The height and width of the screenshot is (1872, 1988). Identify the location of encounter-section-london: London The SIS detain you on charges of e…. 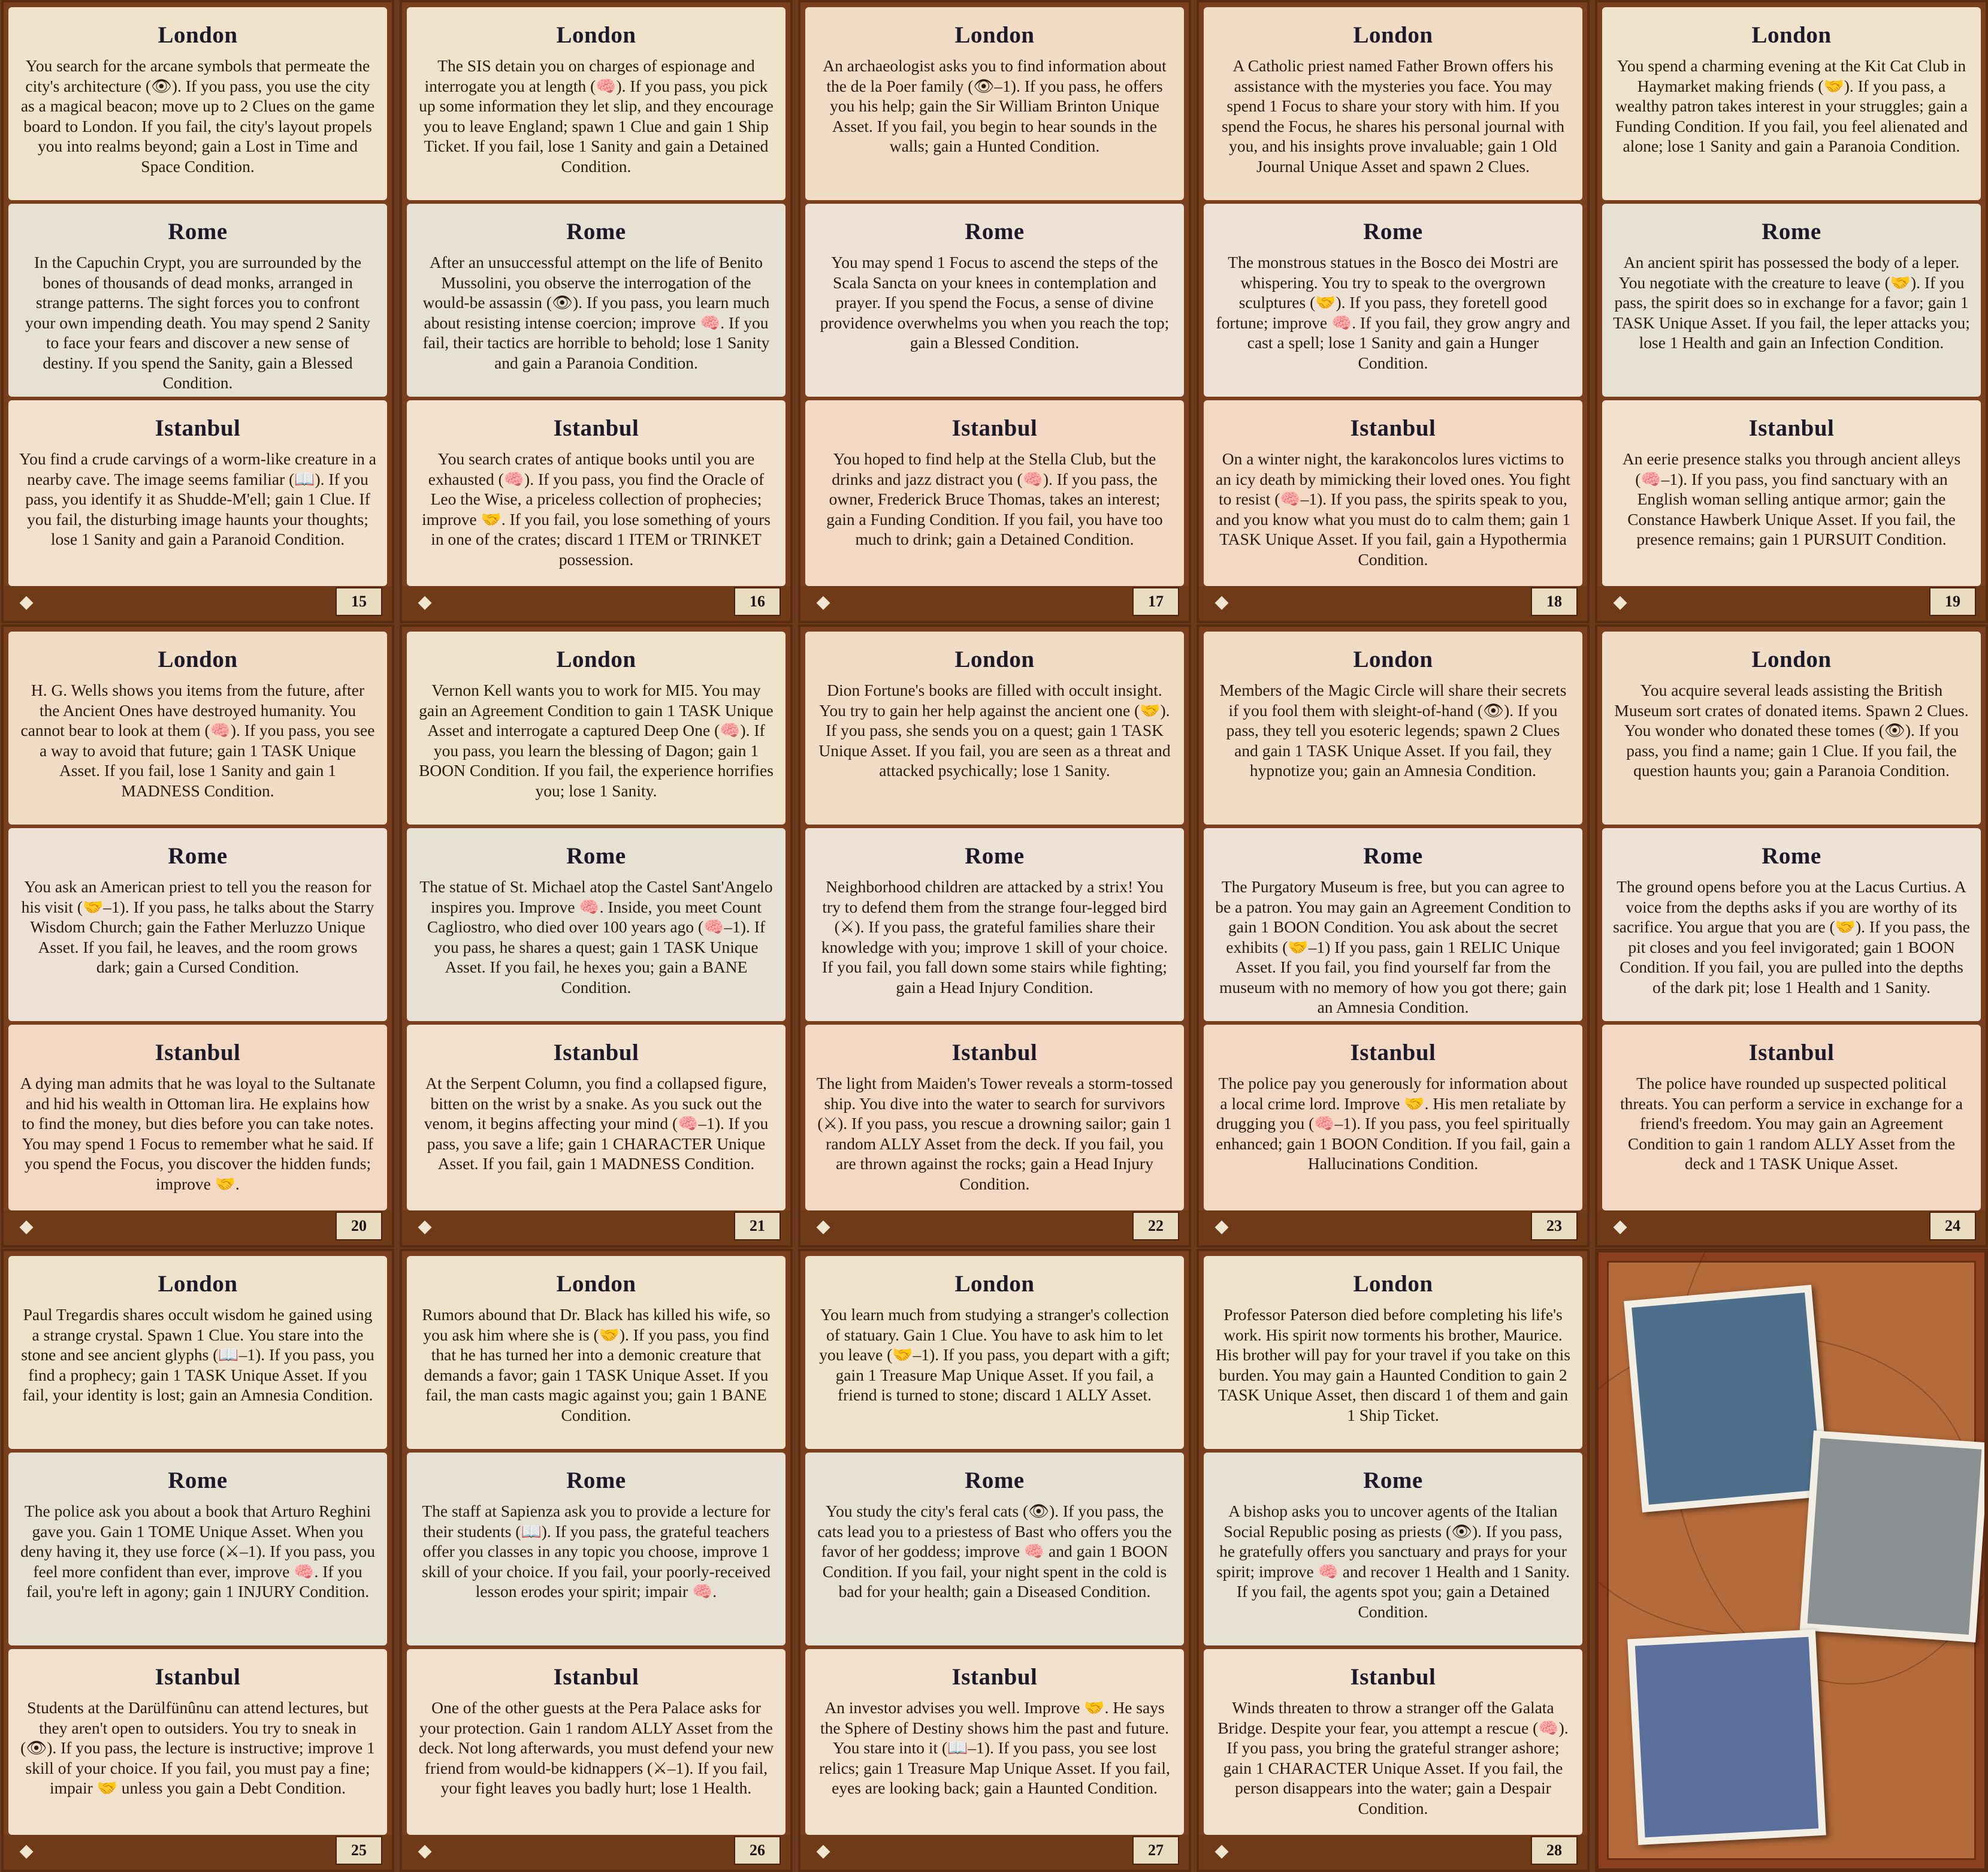
(596, 103).